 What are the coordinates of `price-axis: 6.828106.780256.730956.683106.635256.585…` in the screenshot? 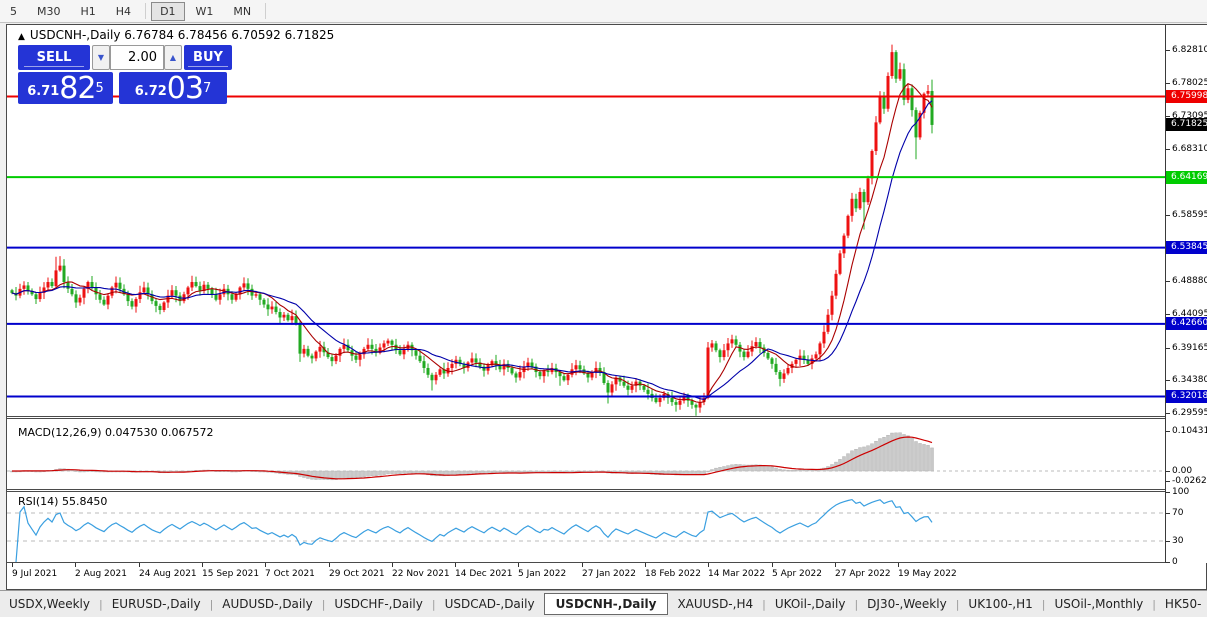 It's located at (1186, 296).